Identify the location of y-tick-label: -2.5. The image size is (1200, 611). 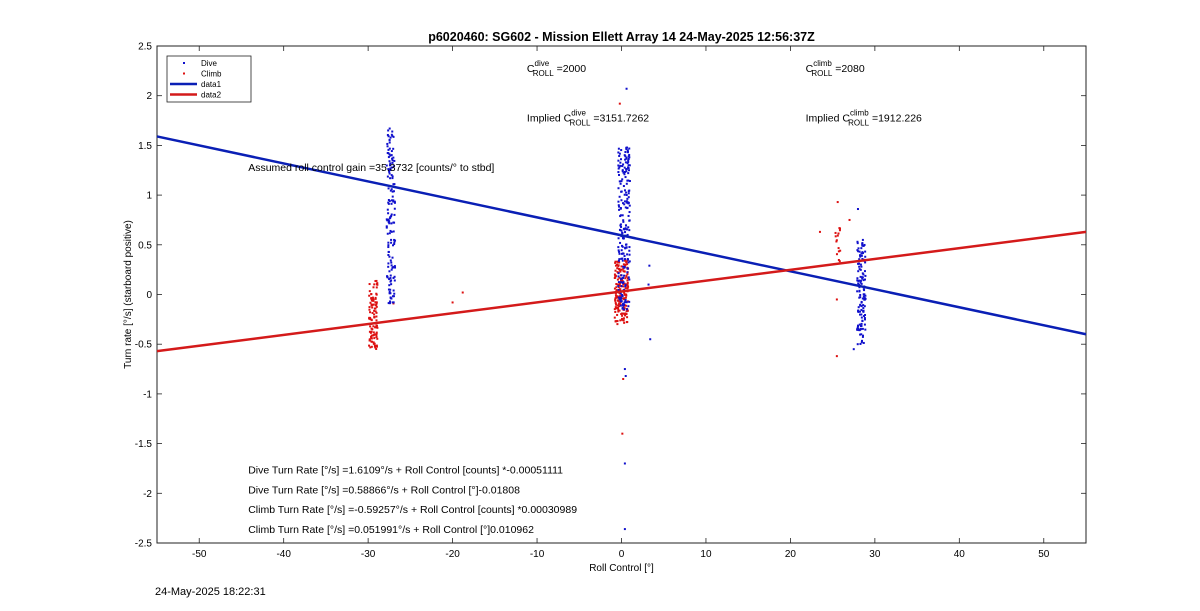
(144, 544).